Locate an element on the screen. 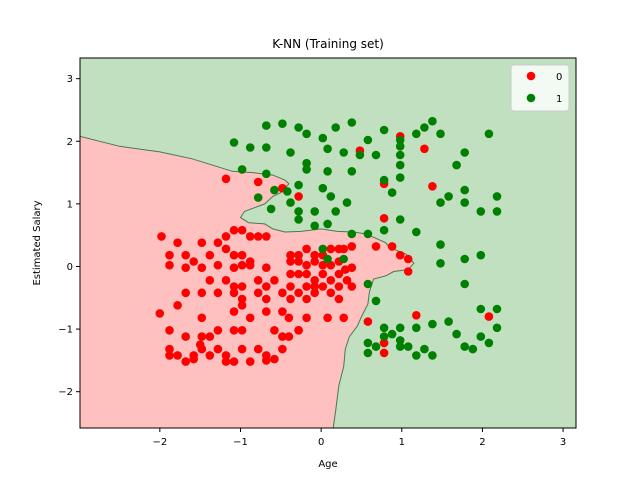 This screenshot has width=640, height=480. x-tick-label: 1 is located at coordinates (402, 442).